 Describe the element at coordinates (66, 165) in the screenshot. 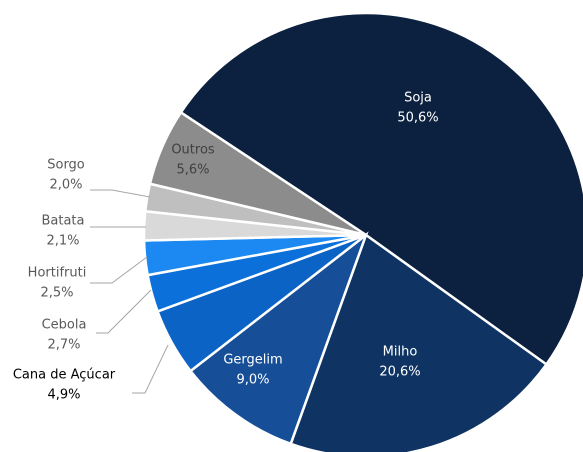

I see `slice-label: Sorgo` at that location.